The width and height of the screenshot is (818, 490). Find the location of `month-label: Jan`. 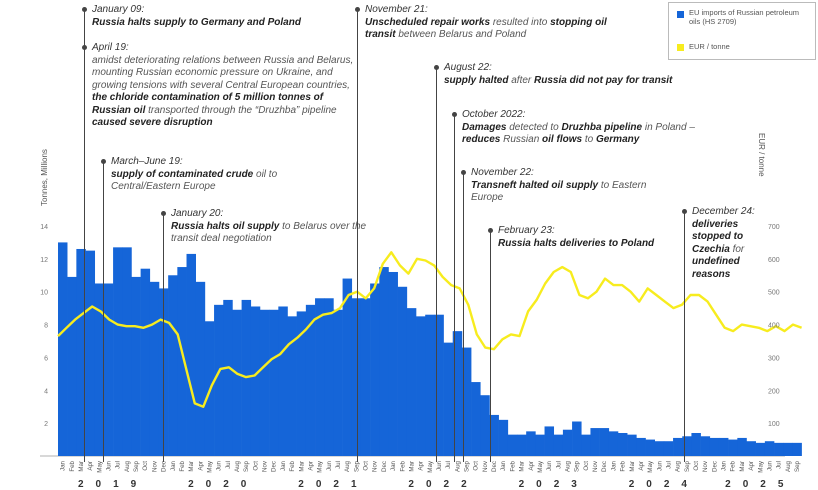

month-label: Jan is located at coordinates (613, 465).